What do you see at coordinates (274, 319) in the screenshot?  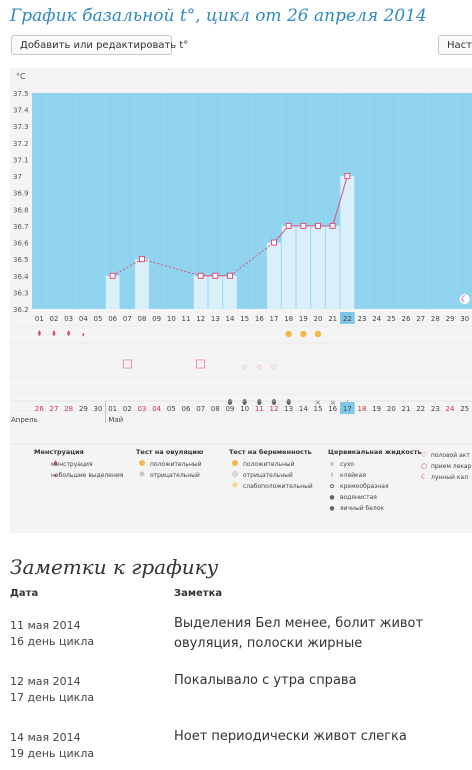 I see `x-tick-label: 17` at bounding box center [274, 319].